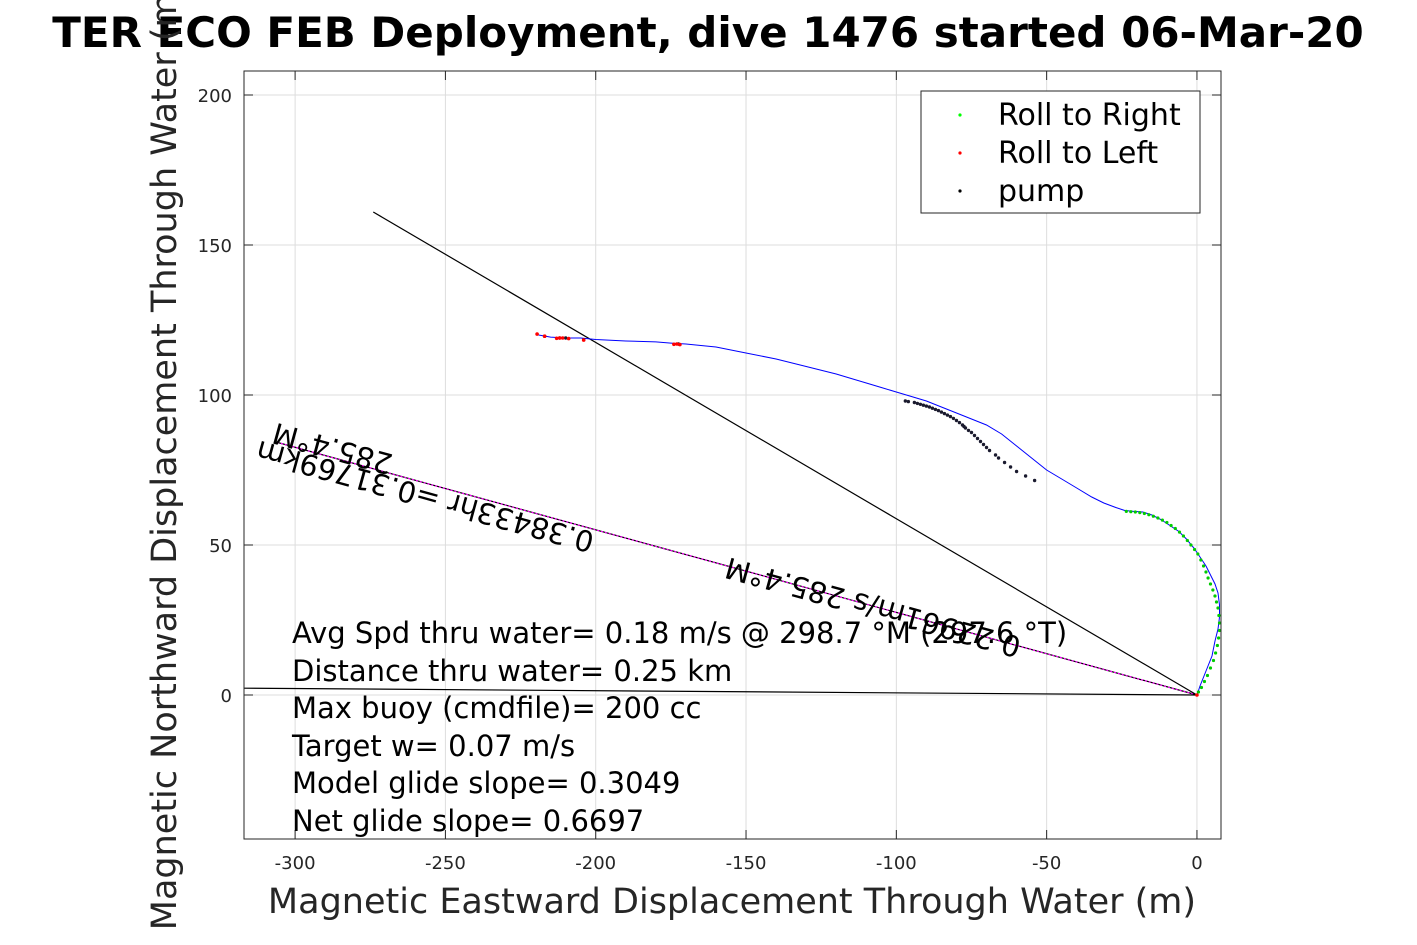 This screenshot has width=1417, height=945. I want to click on x-tick-label: 0, so click(1196, 863).